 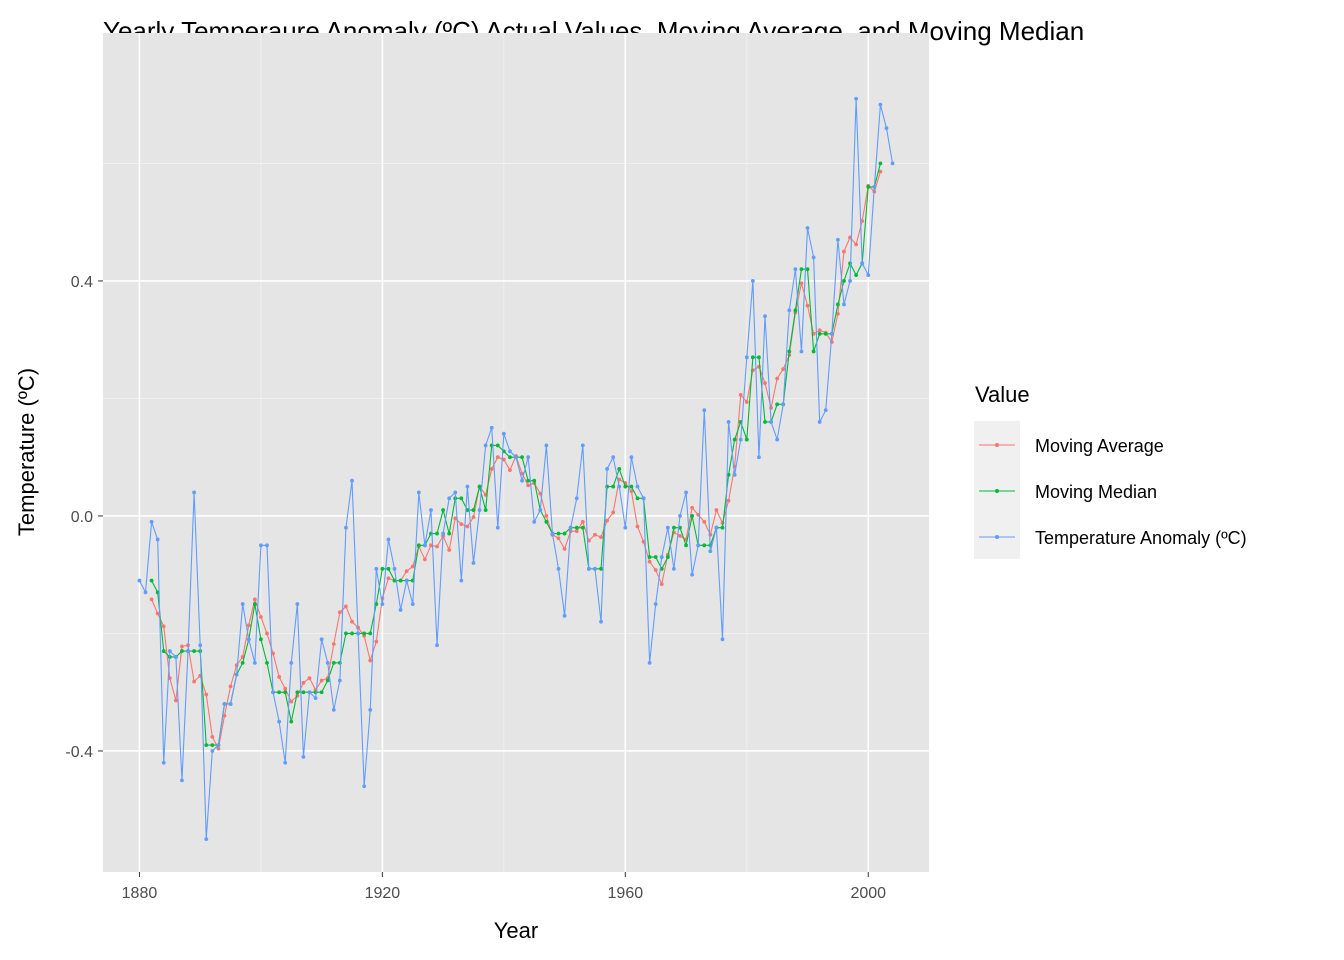 What do you see at coordinates (504, 887) in the screenshot?
I see `x-axis: 1880 1920 1960 2000` at bounding box center [504, 887].